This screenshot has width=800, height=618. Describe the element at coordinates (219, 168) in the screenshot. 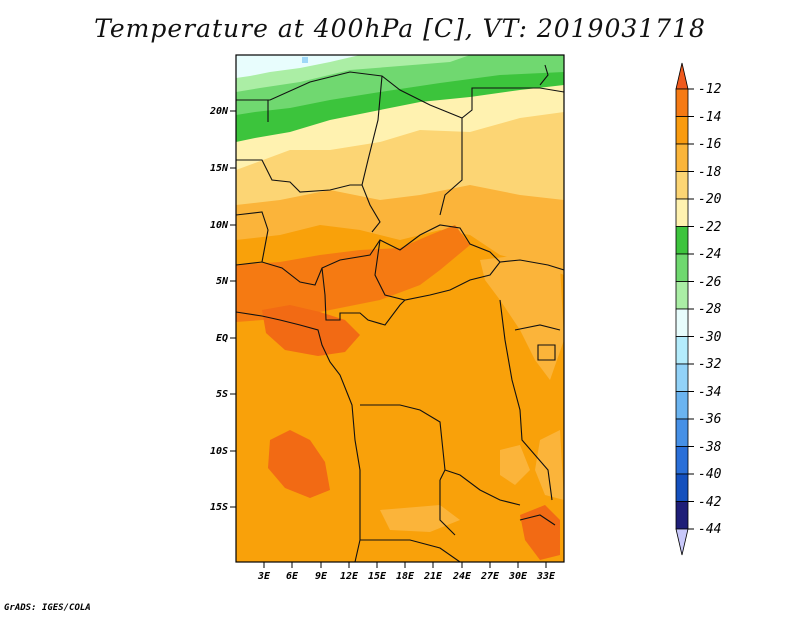

I see `lat-label: 15N` at that location.